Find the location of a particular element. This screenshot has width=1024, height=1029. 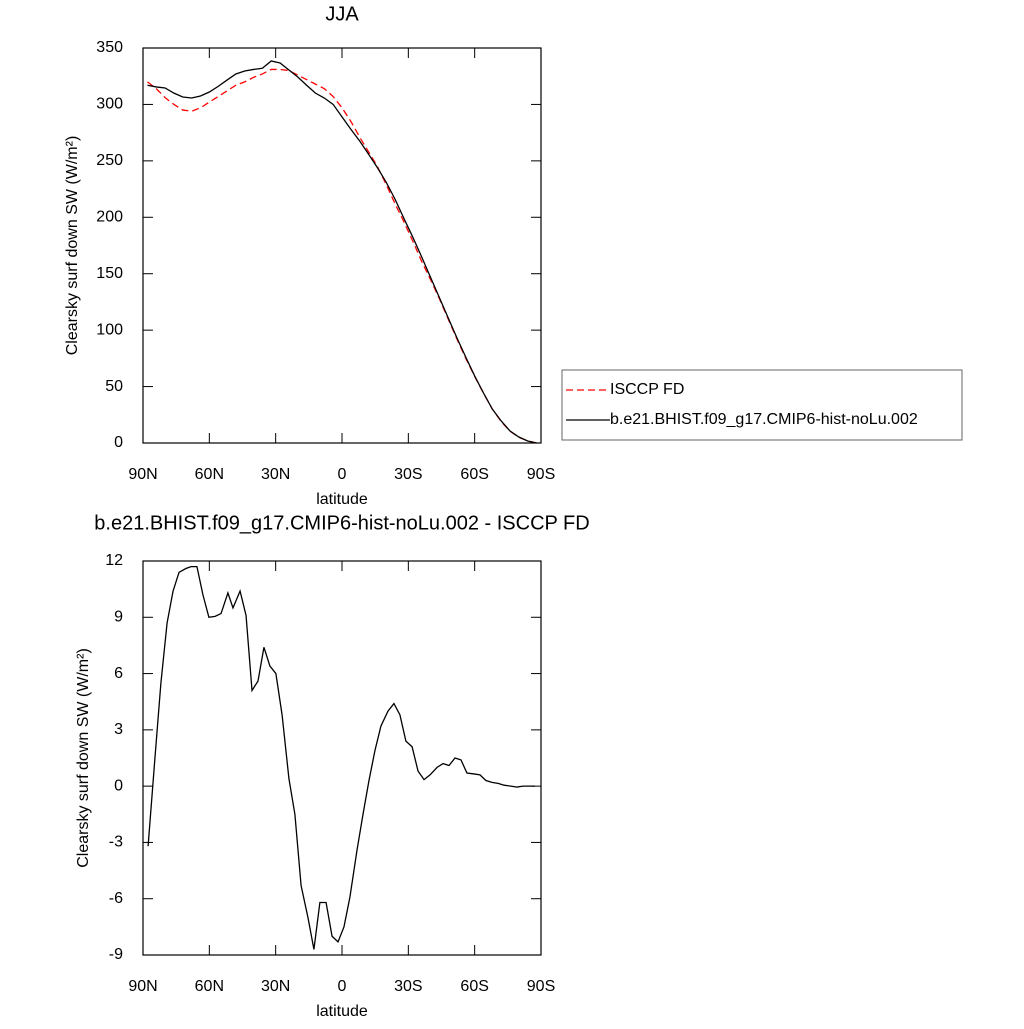

legend-label: ISCCP FD is located at coordinates (647, 389).